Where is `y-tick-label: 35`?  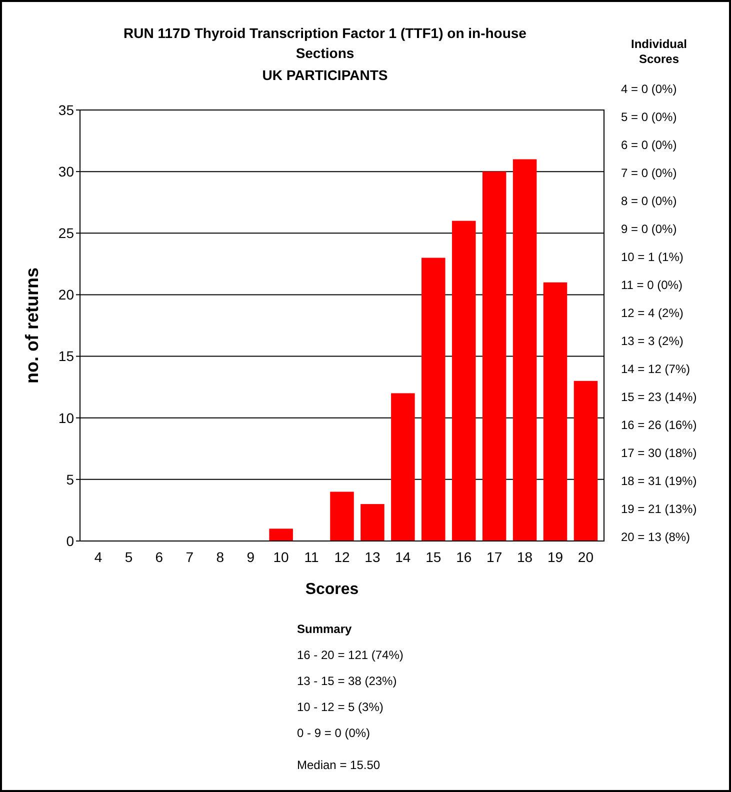
y-tick-label: 35 is located at coordinates (66, 110).